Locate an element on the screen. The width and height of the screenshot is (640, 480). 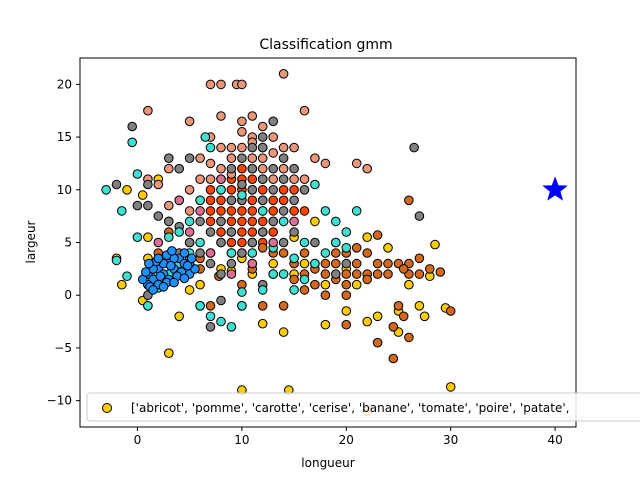
y-tick-label: −10 is located at coordinates (59, 401).